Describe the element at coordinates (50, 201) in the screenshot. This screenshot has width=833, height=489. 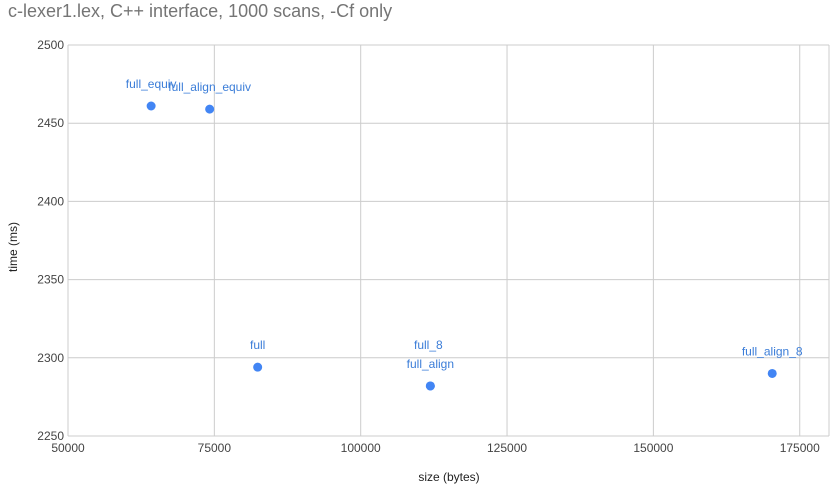
I see `y-tick-label: 2400` at that location.